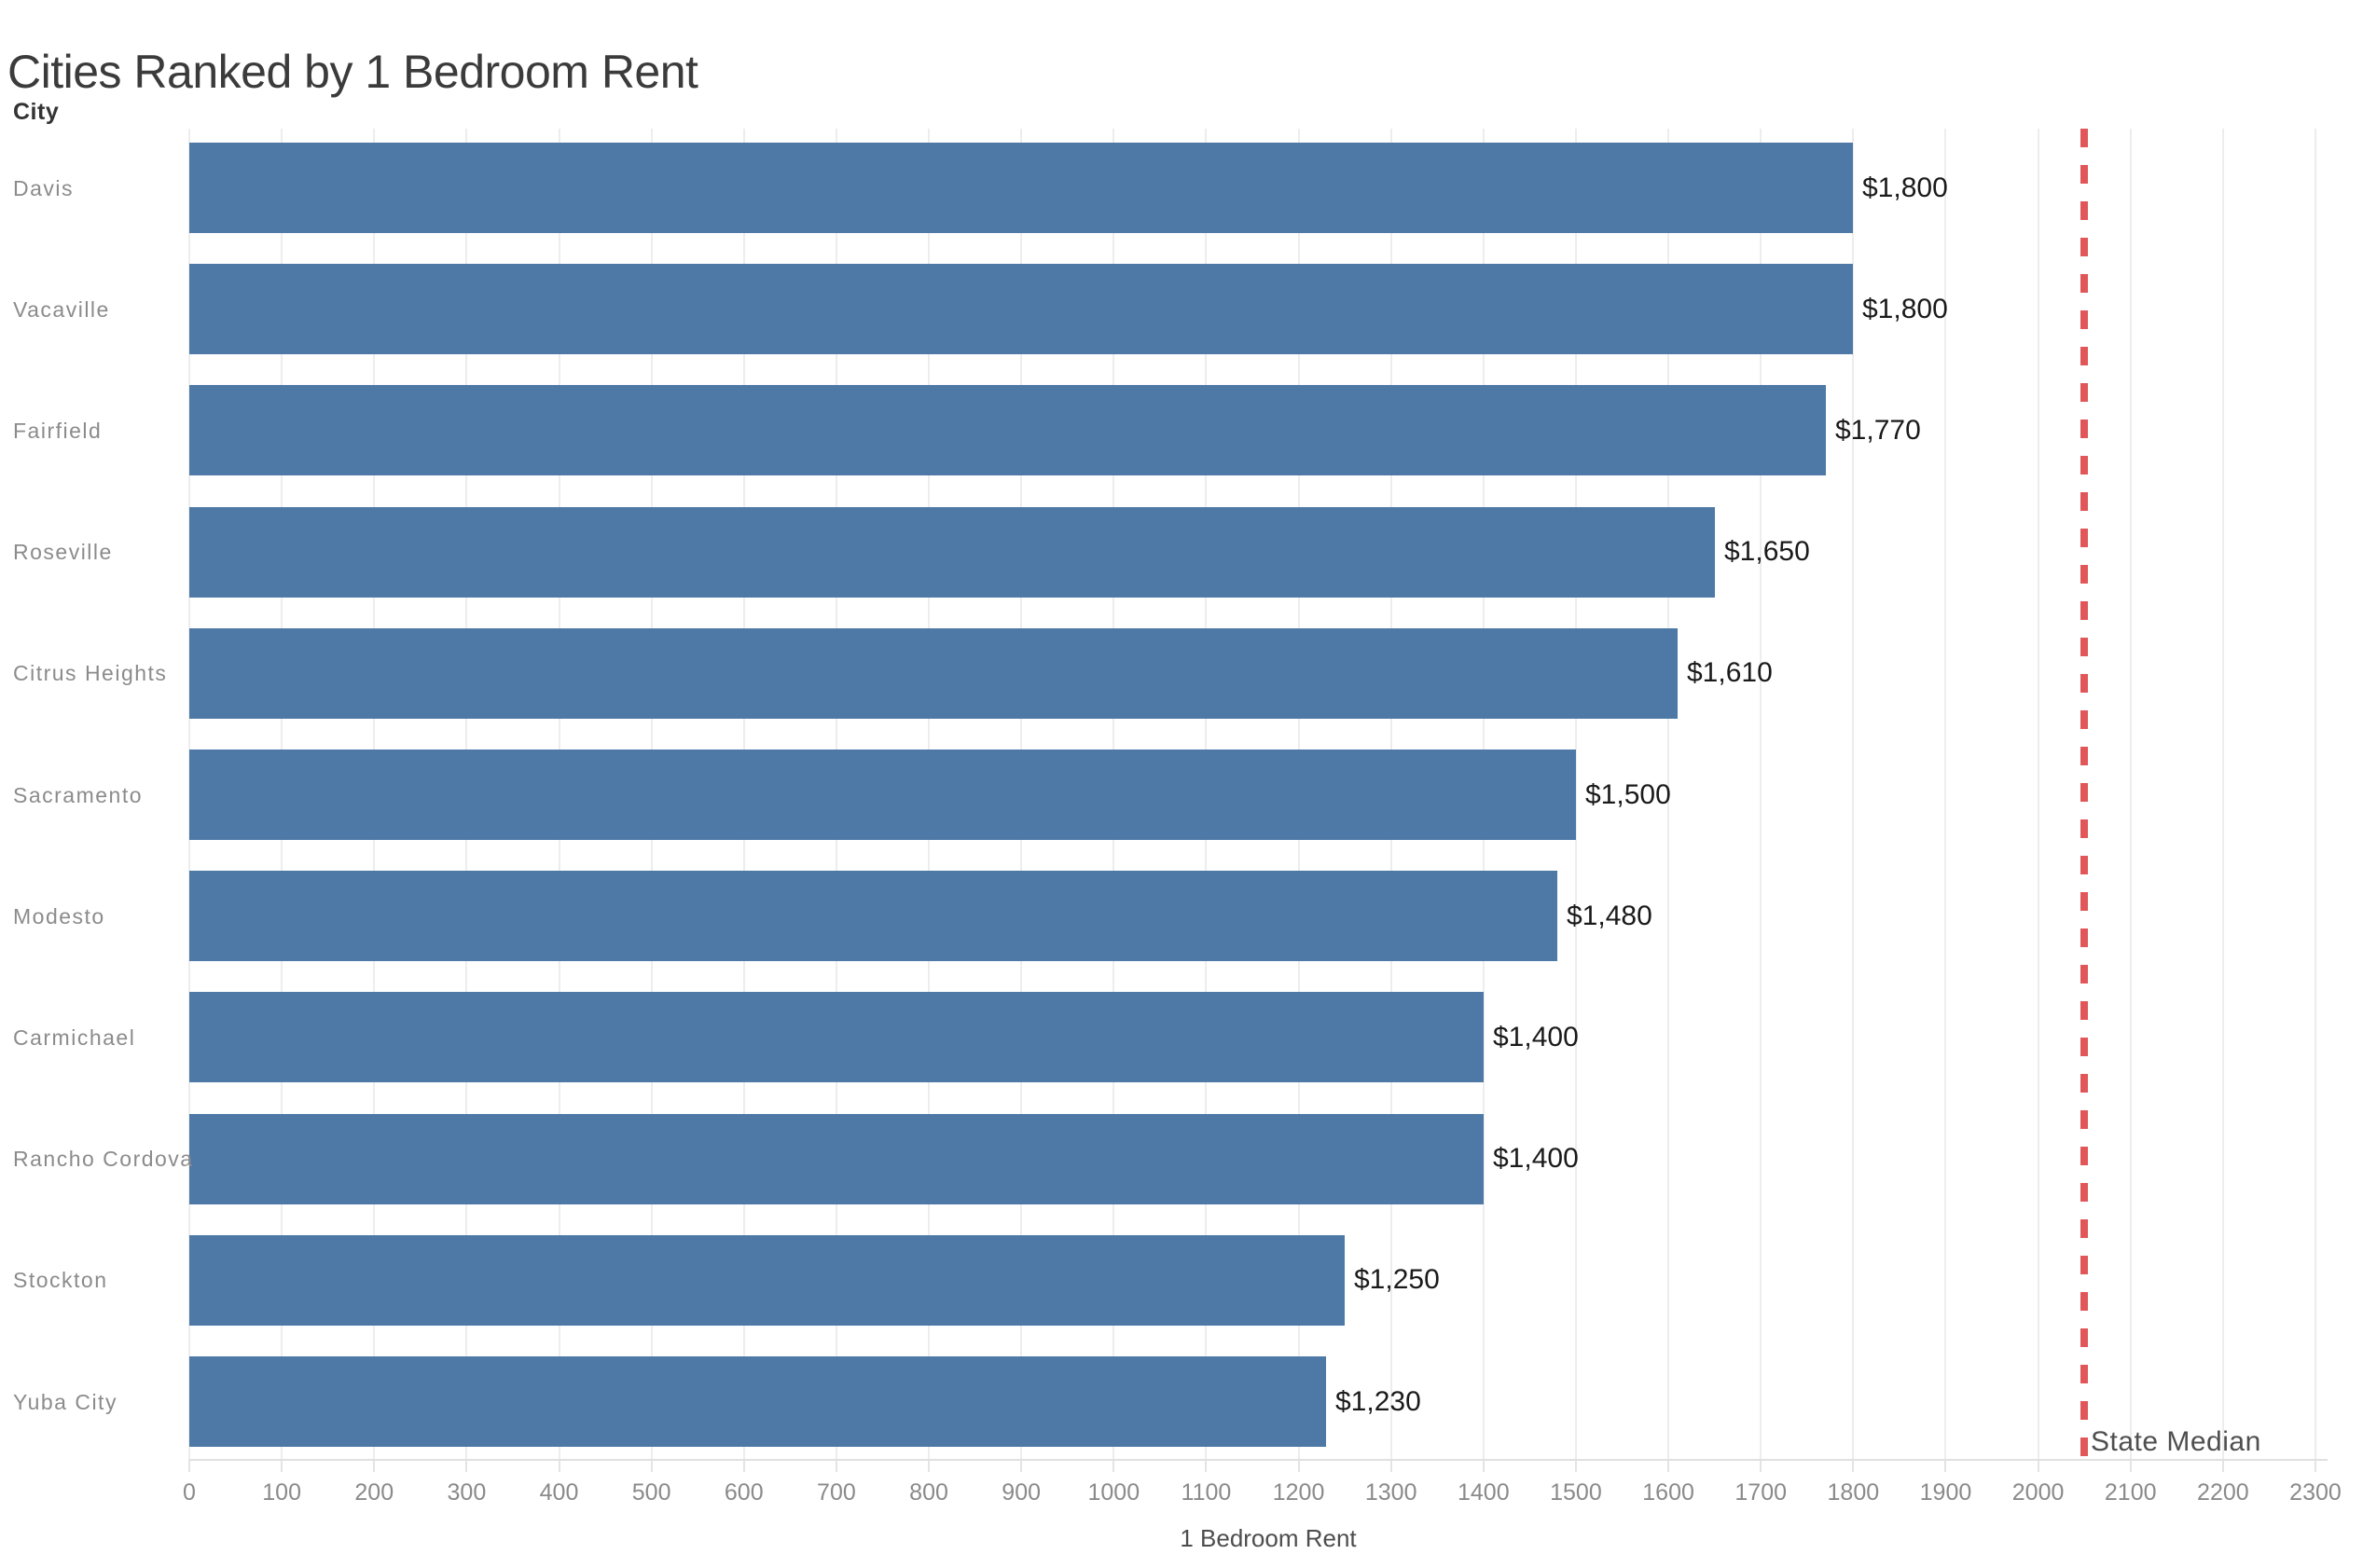 The width and height of the screenshot is (2363, 1568). Describe the element at coordinates (78, 795) in the screenshot. I see `y-axis-category-label: Sacramento` at that location.